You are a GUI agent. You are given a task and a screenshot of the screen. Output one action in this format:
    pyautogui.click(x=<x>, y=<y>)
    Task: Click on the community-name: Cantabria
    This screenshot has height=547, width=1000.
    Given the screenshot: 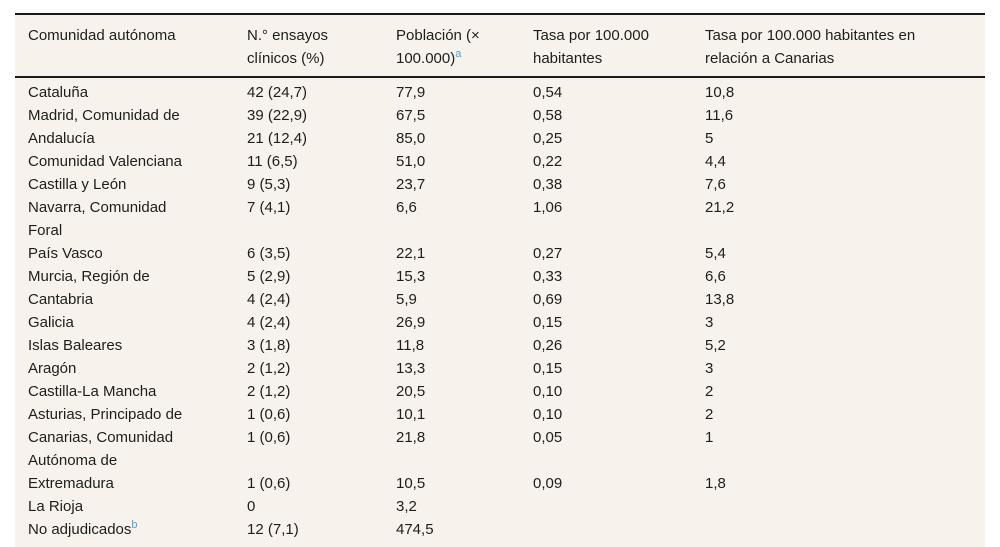 What is the action you would take?
    pyautogui.click(x=61, y=299)
    